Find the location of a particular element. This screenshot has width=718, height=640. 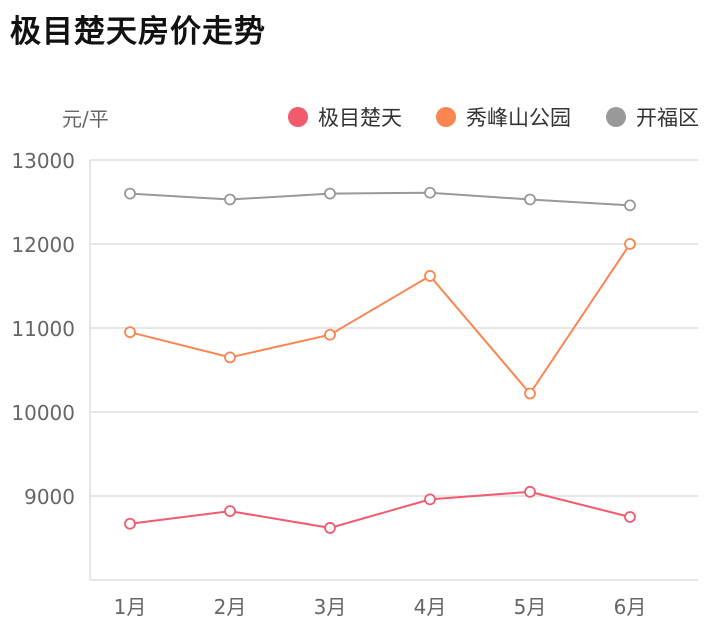

legend-label: 秀峰山公园 is located at coordinates (518, 118).